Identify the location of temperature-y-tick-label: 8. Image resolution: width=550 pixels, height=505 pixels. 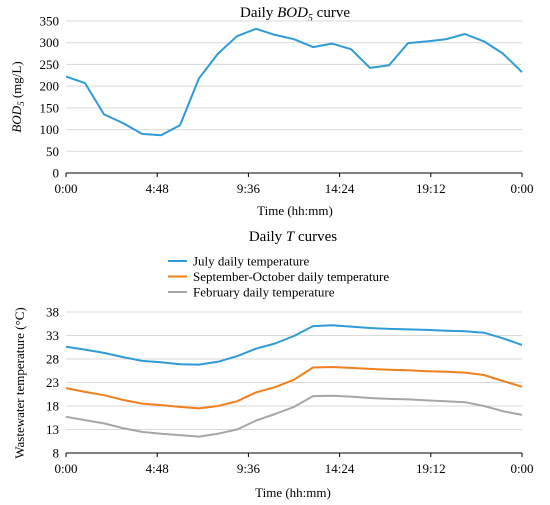
(56, 453).